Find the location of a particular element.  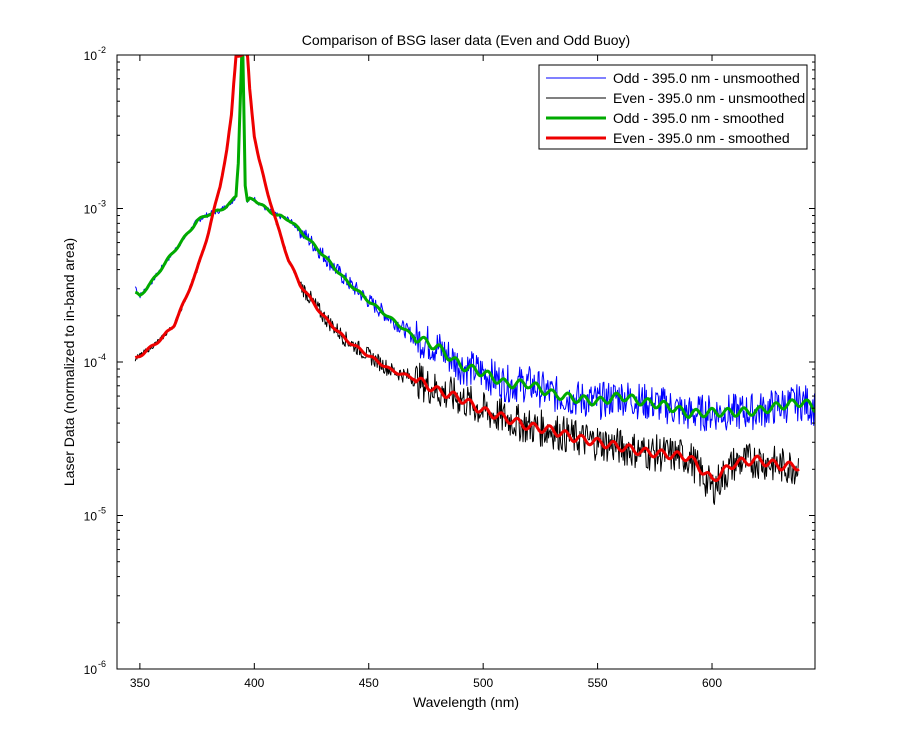

legend-entry-even-unsmoothed: Even - 395.0 nm - unsmoothed is located at coordinates (675, 98).